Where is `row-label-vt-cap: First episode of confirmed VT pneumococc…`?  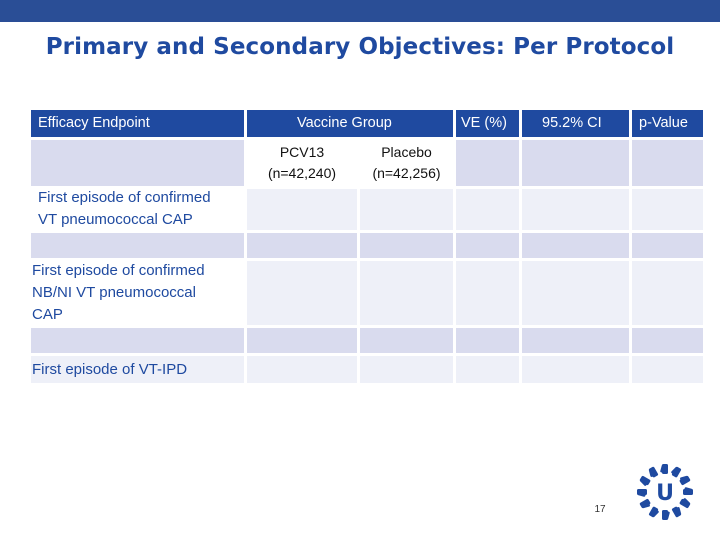 row-label-vt-cap: First episode of confirmed VT pneumococc… is located at coordinates (124, 208).